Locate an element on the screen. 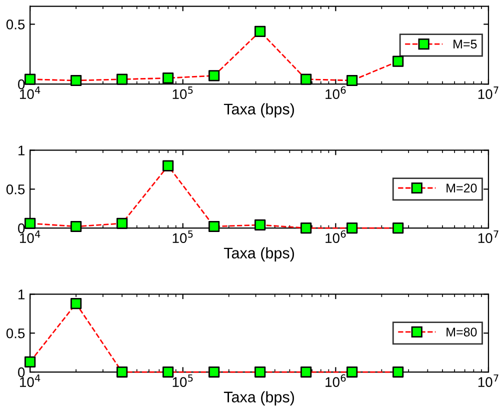  legend-label: M=5 is located at coordinates (465, 44).